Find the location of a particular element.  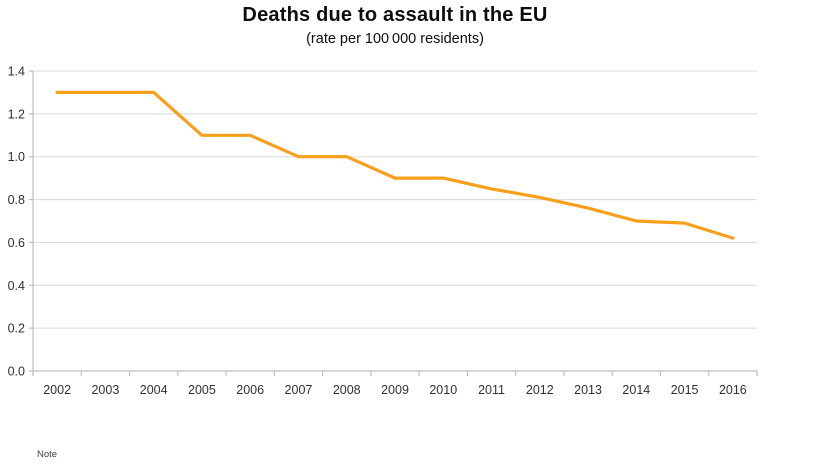

x-axis-label: 2012 is located at coordinates (540, 390).